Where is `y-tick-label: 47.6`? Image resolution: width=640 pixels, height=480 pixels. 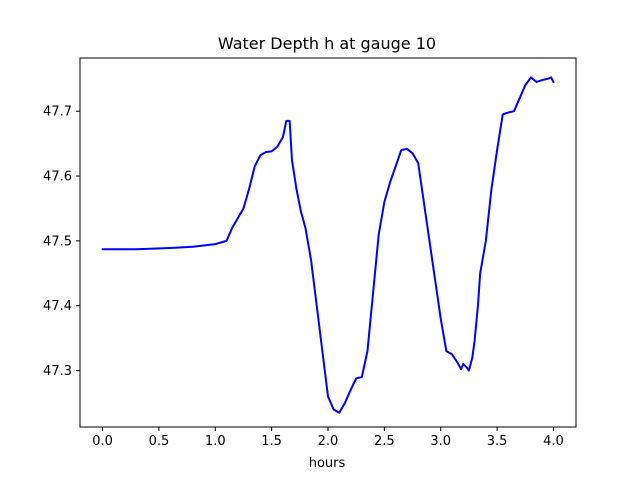 y-tick-label: 47.6 is located at coordinates (57, 177).